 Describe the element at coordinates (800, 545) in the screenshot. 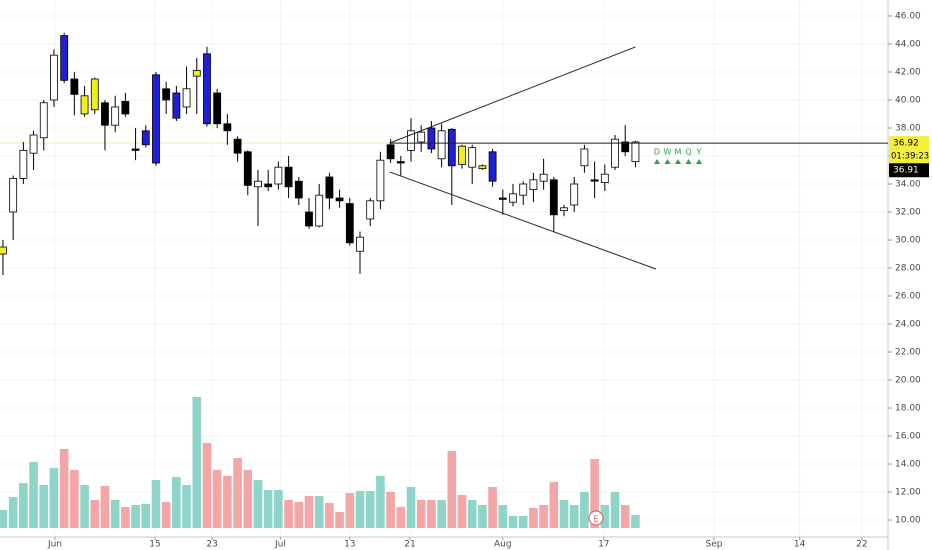

I see `x-tick-label: 14` at that location.